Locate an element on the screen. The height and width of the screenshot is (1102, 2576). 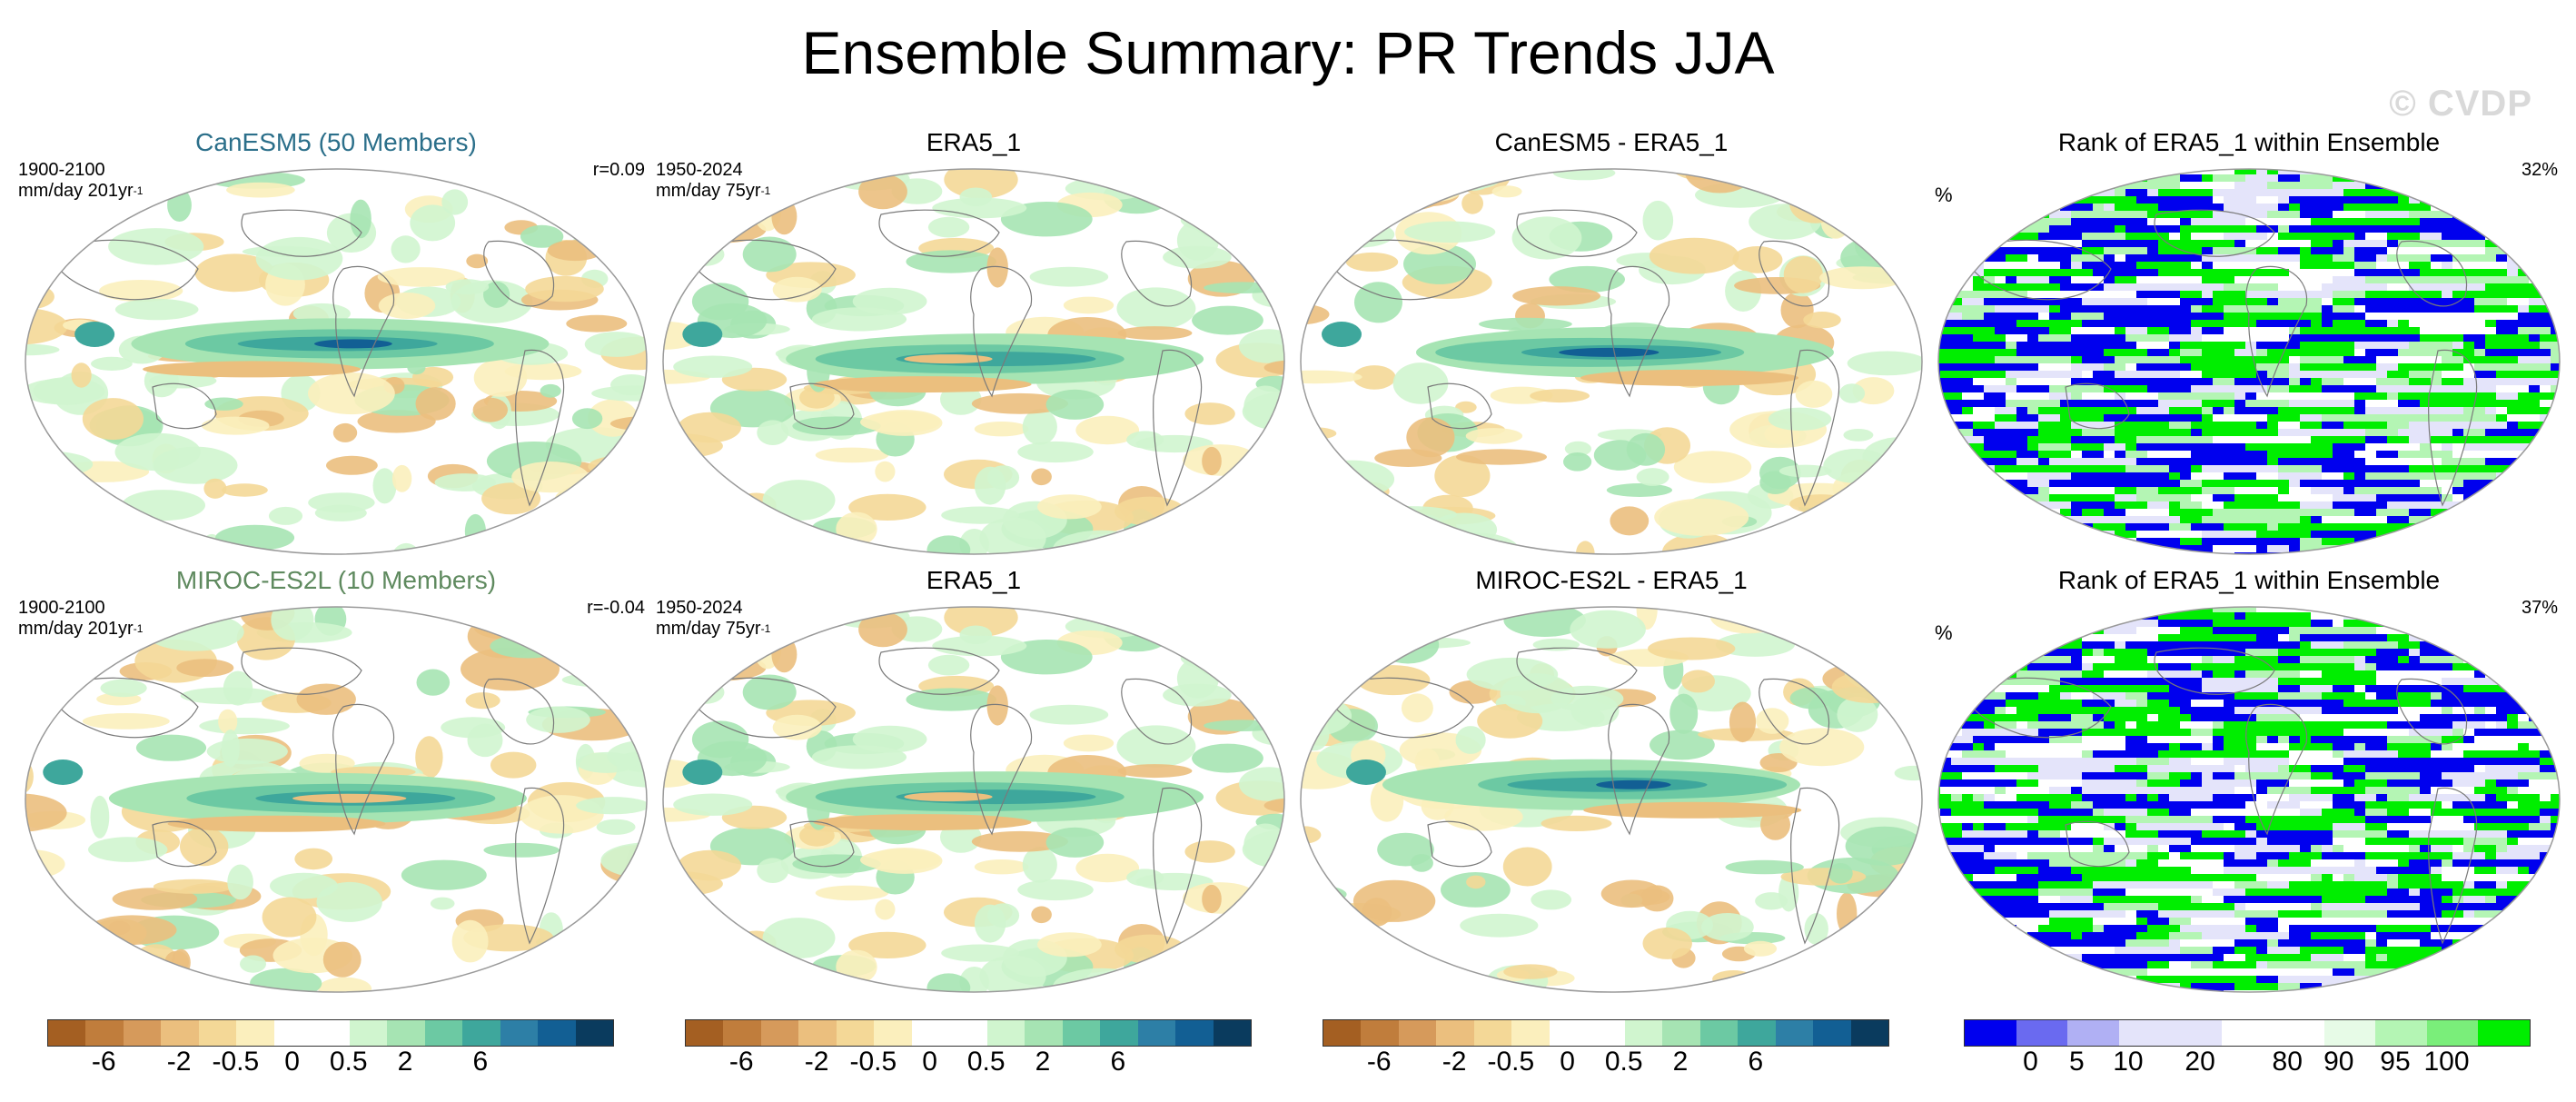
map-obs-row1 is located at coordinates (973, 361).